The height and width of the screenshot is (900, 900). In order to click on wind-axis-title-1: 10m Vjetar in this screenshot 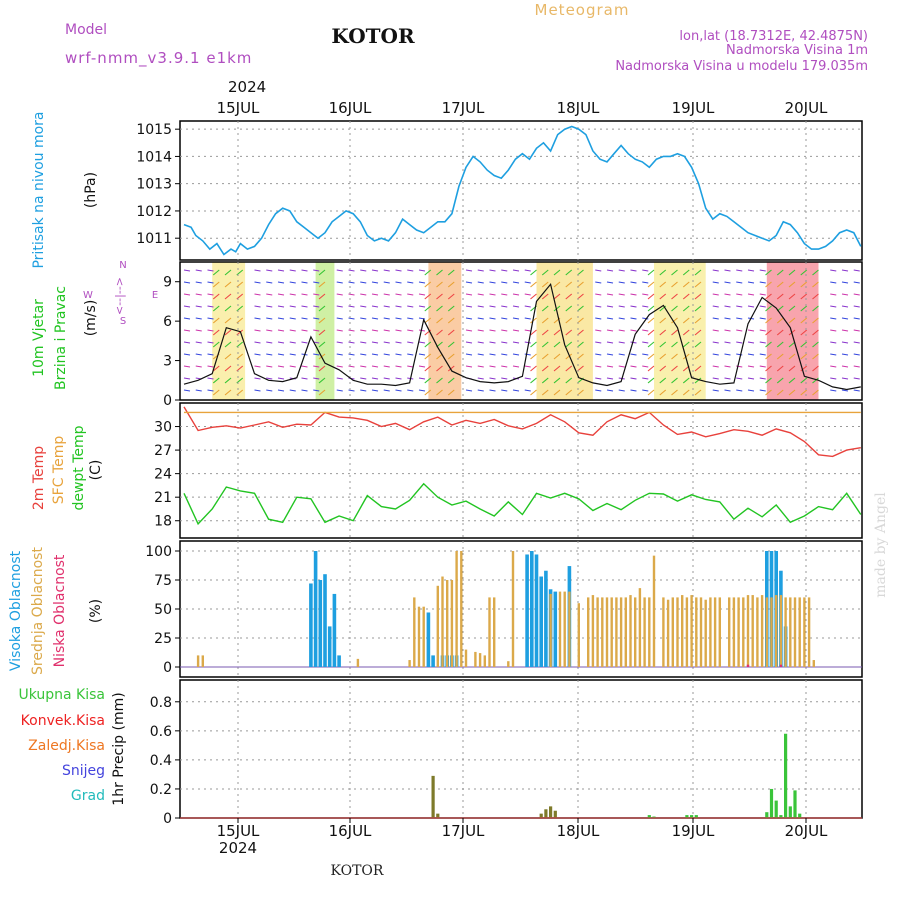, I will do `click(39, 338)`.